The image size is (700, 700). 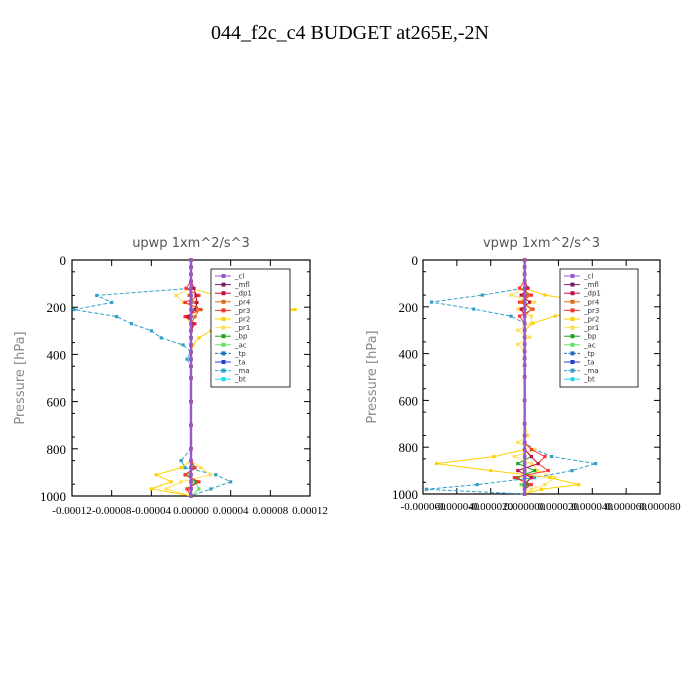 What do you see at coordinates (241, 337) in the screenshot?
I see `legend-label: _bp` at bounding box center [241, 337].